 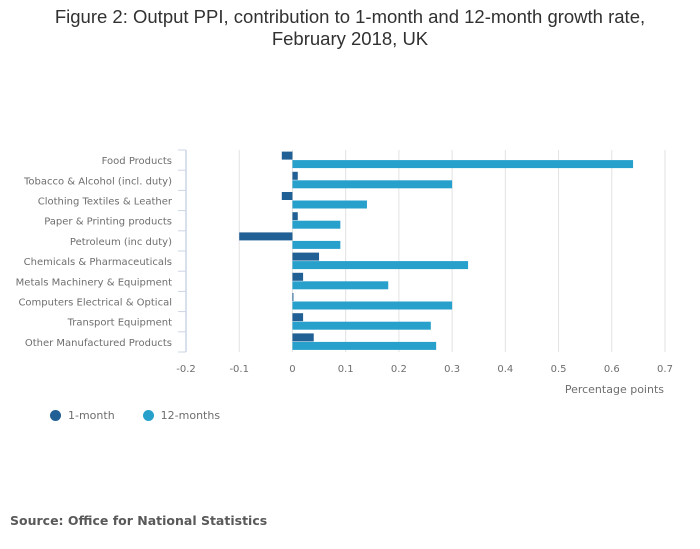 I want to click on x-tick-label: 0.2, so click(x=399, y=369).